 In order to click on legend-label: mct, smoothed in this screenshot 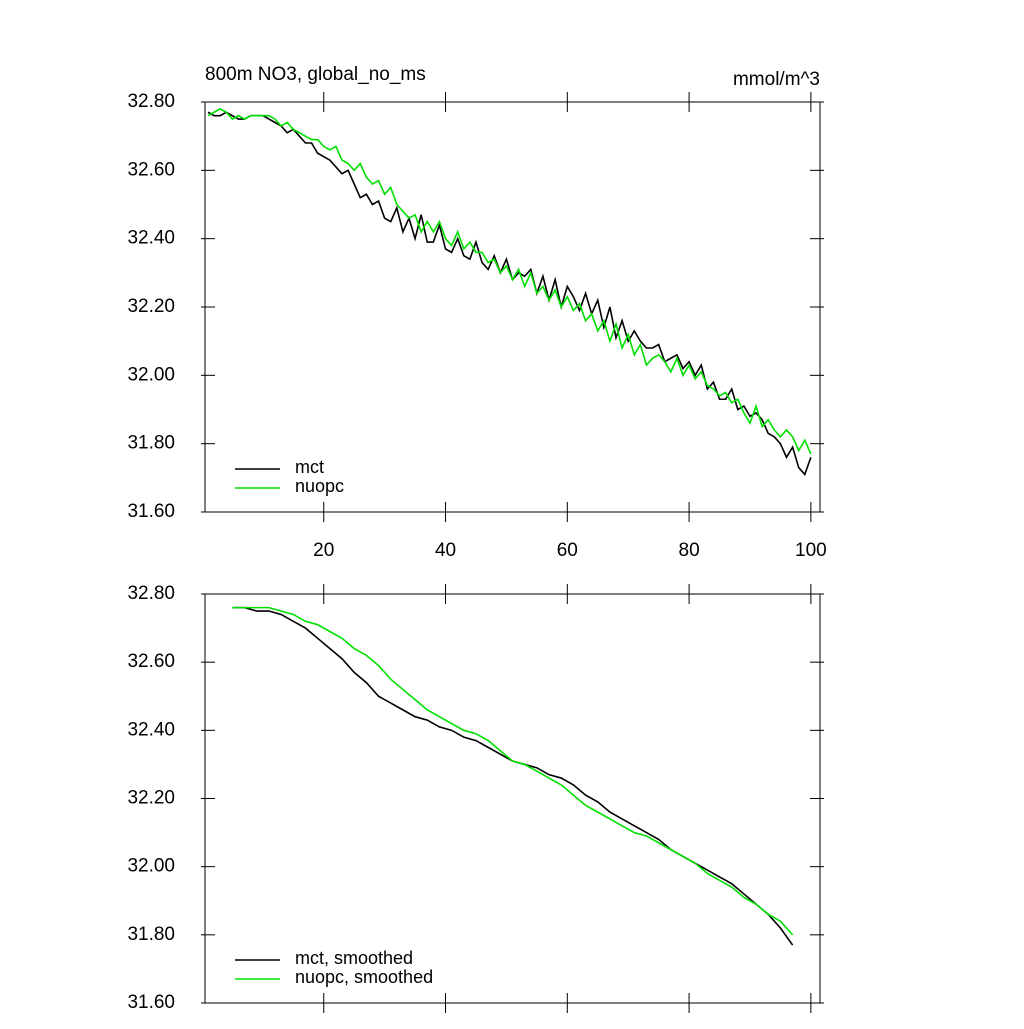, I will do `click(354, 958)`.